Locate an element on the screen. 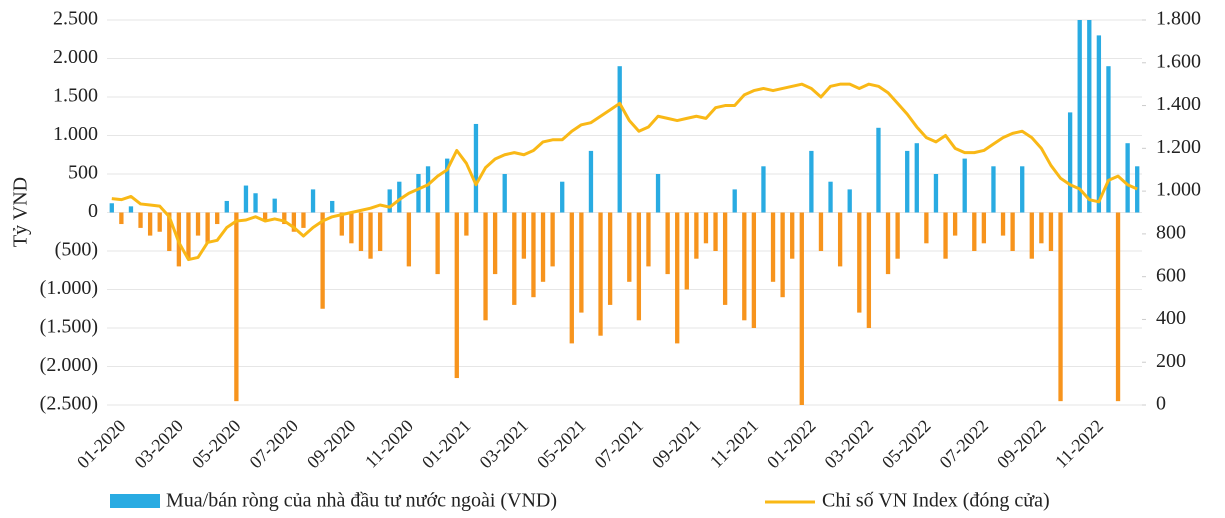 The height and width of the screenshot is (518, 1225). y-tick-label: (1.000) is located at coordinates (69, 288).